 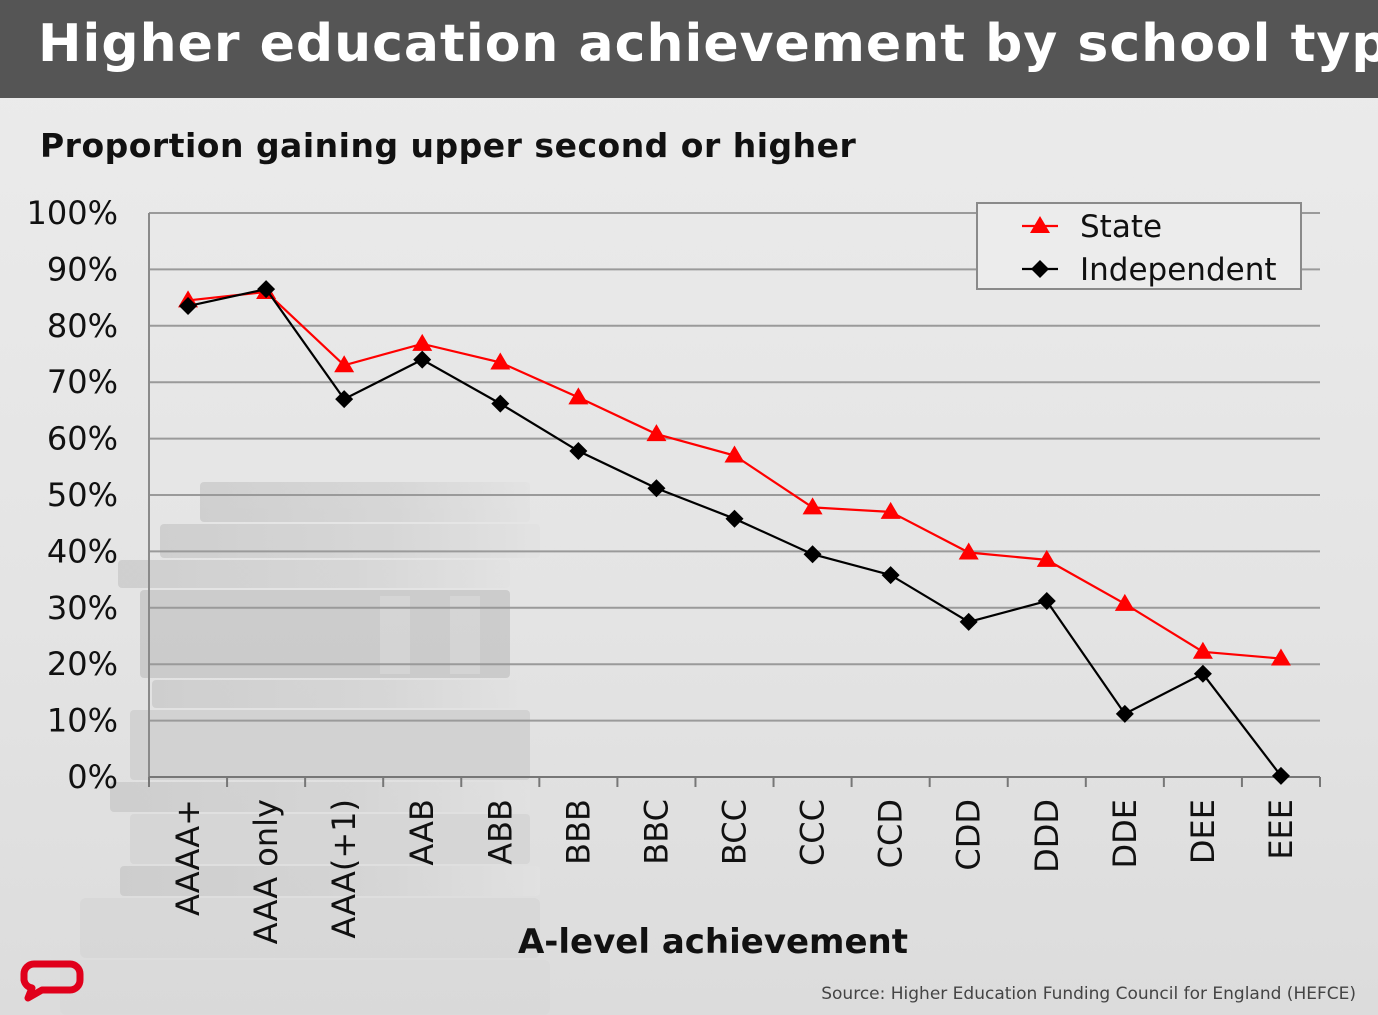 What do you see at coordinates (82, 439) in the screenshot?
I see `y-tick-label: 60%` at bounding box center [82, 439].